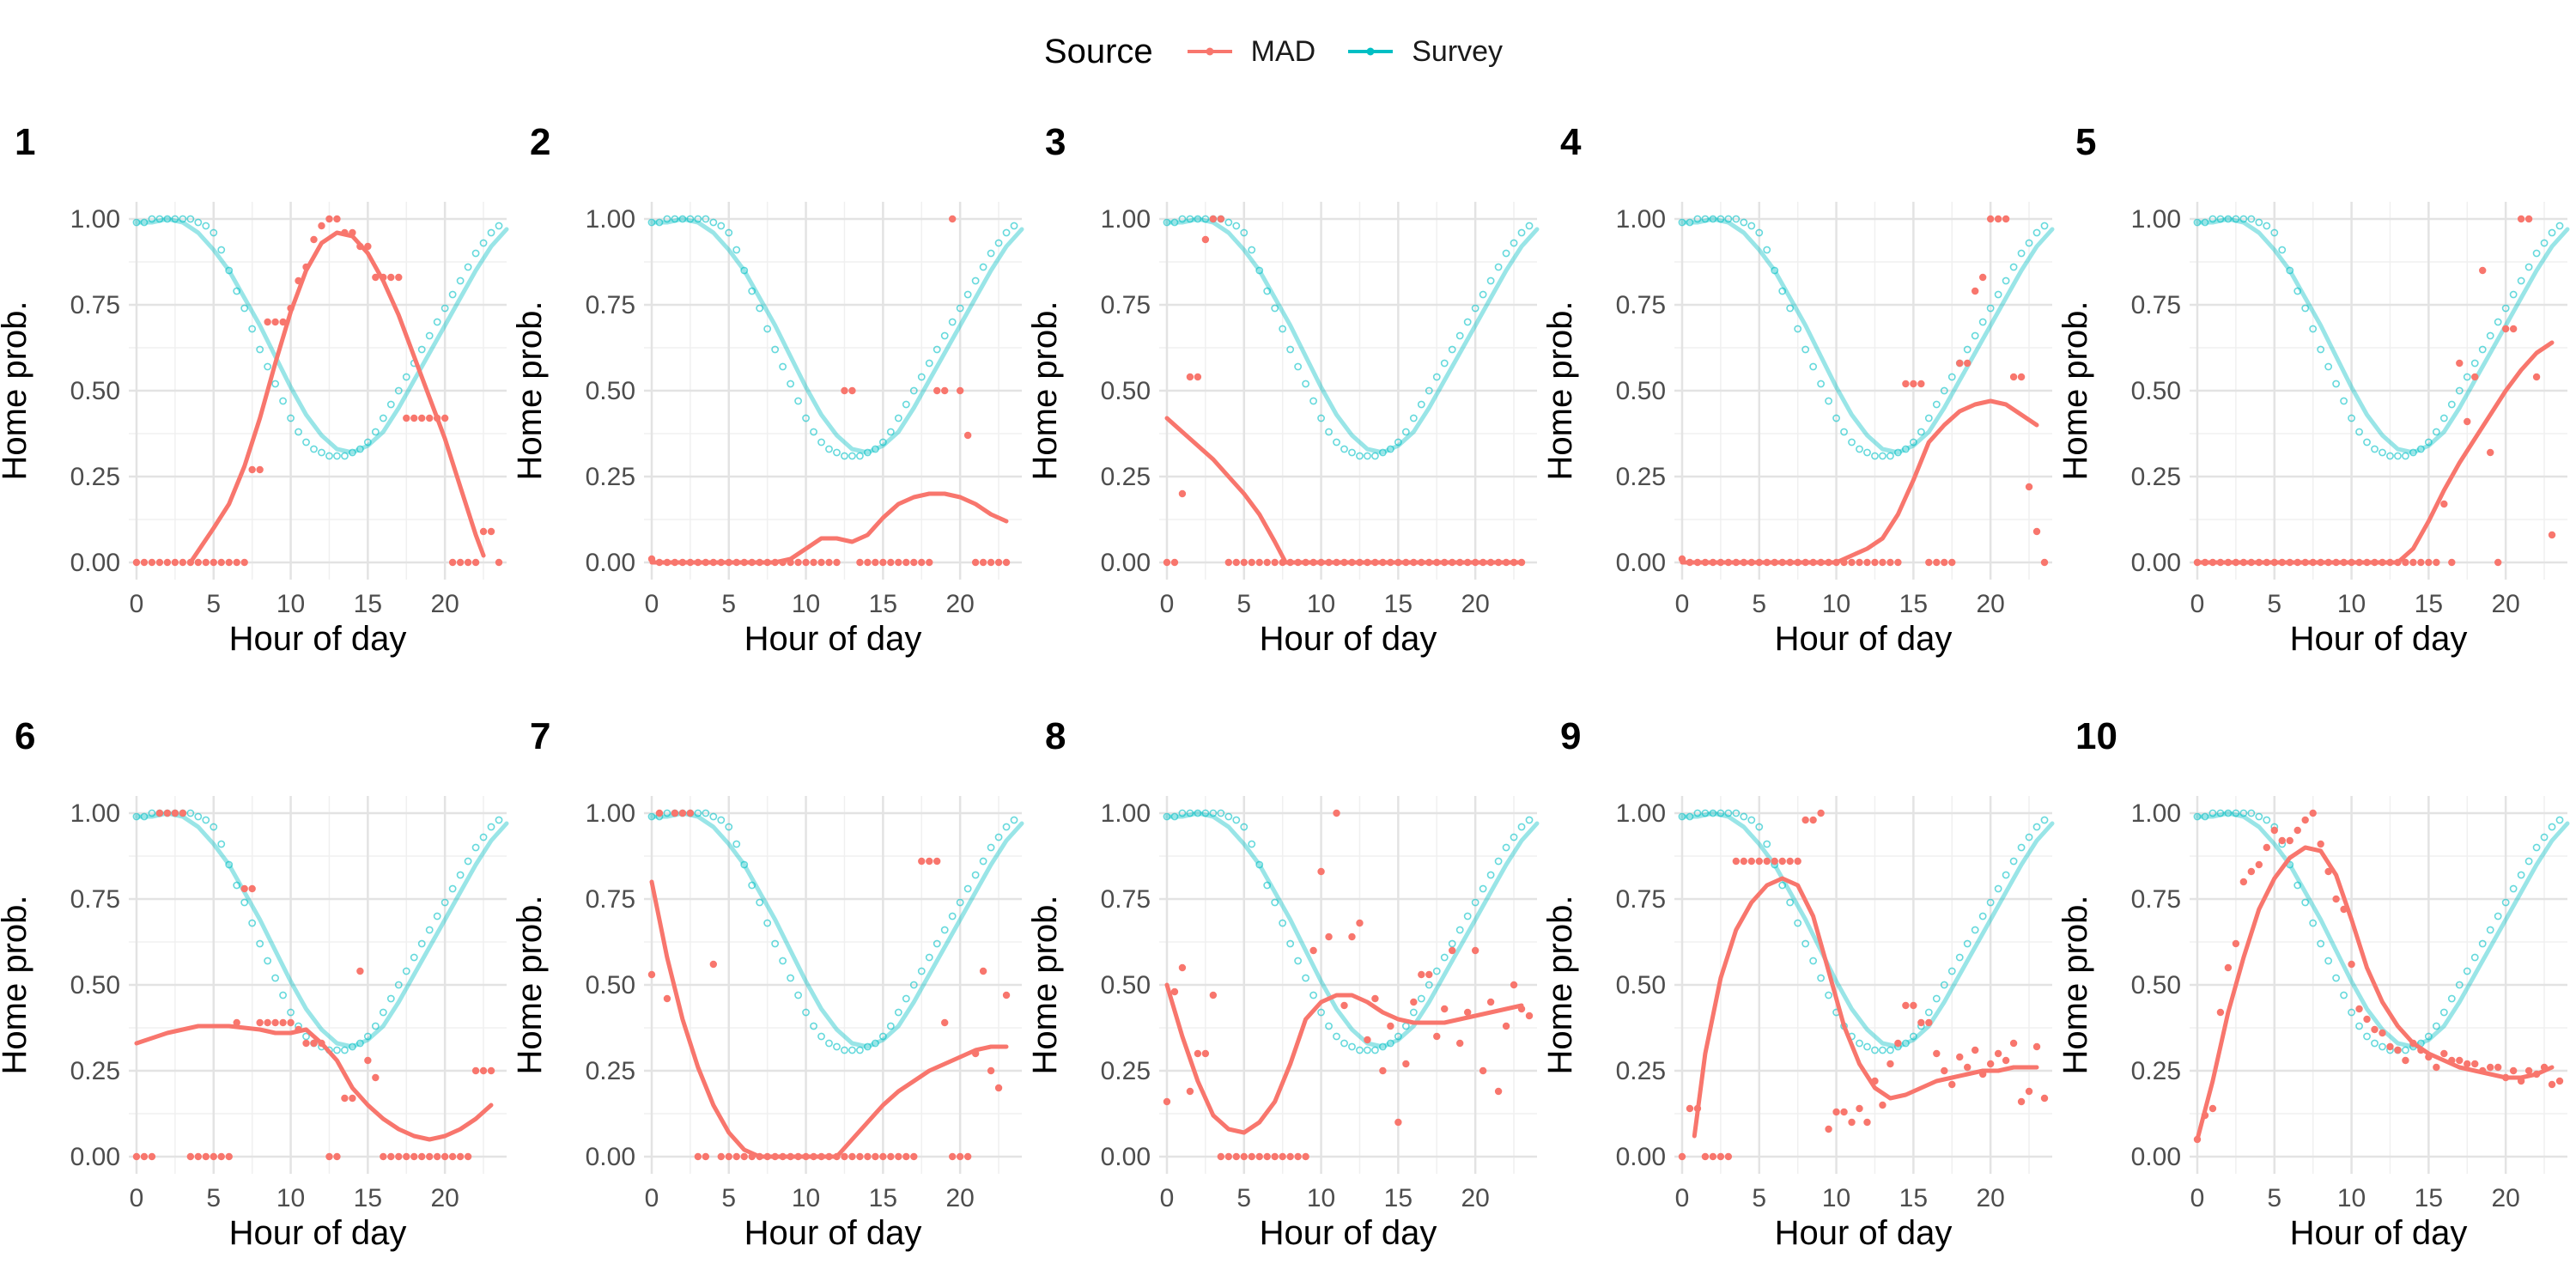  I want to click on x-tick-label: 0, so click(137, 1198).